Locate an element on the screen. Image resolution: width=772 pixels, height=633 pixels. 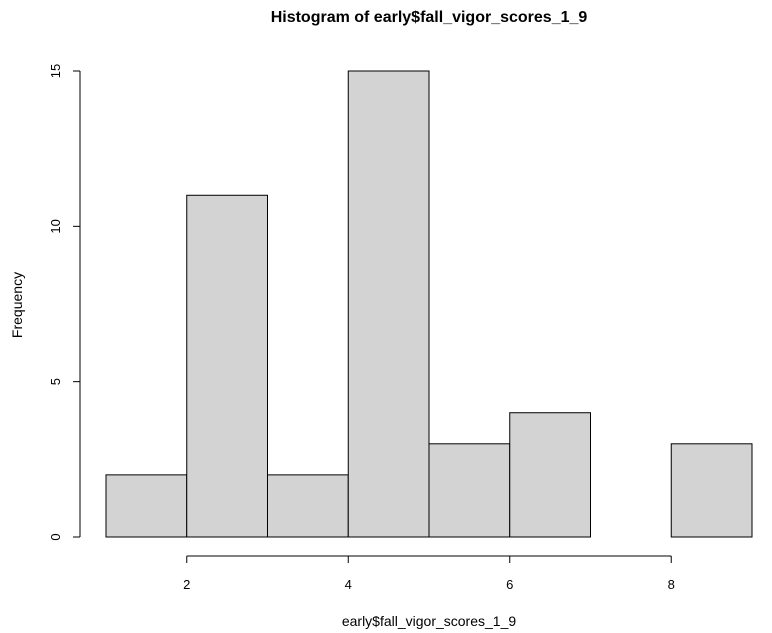
y-tick-label: 15 is located at coordinates (55, 71).